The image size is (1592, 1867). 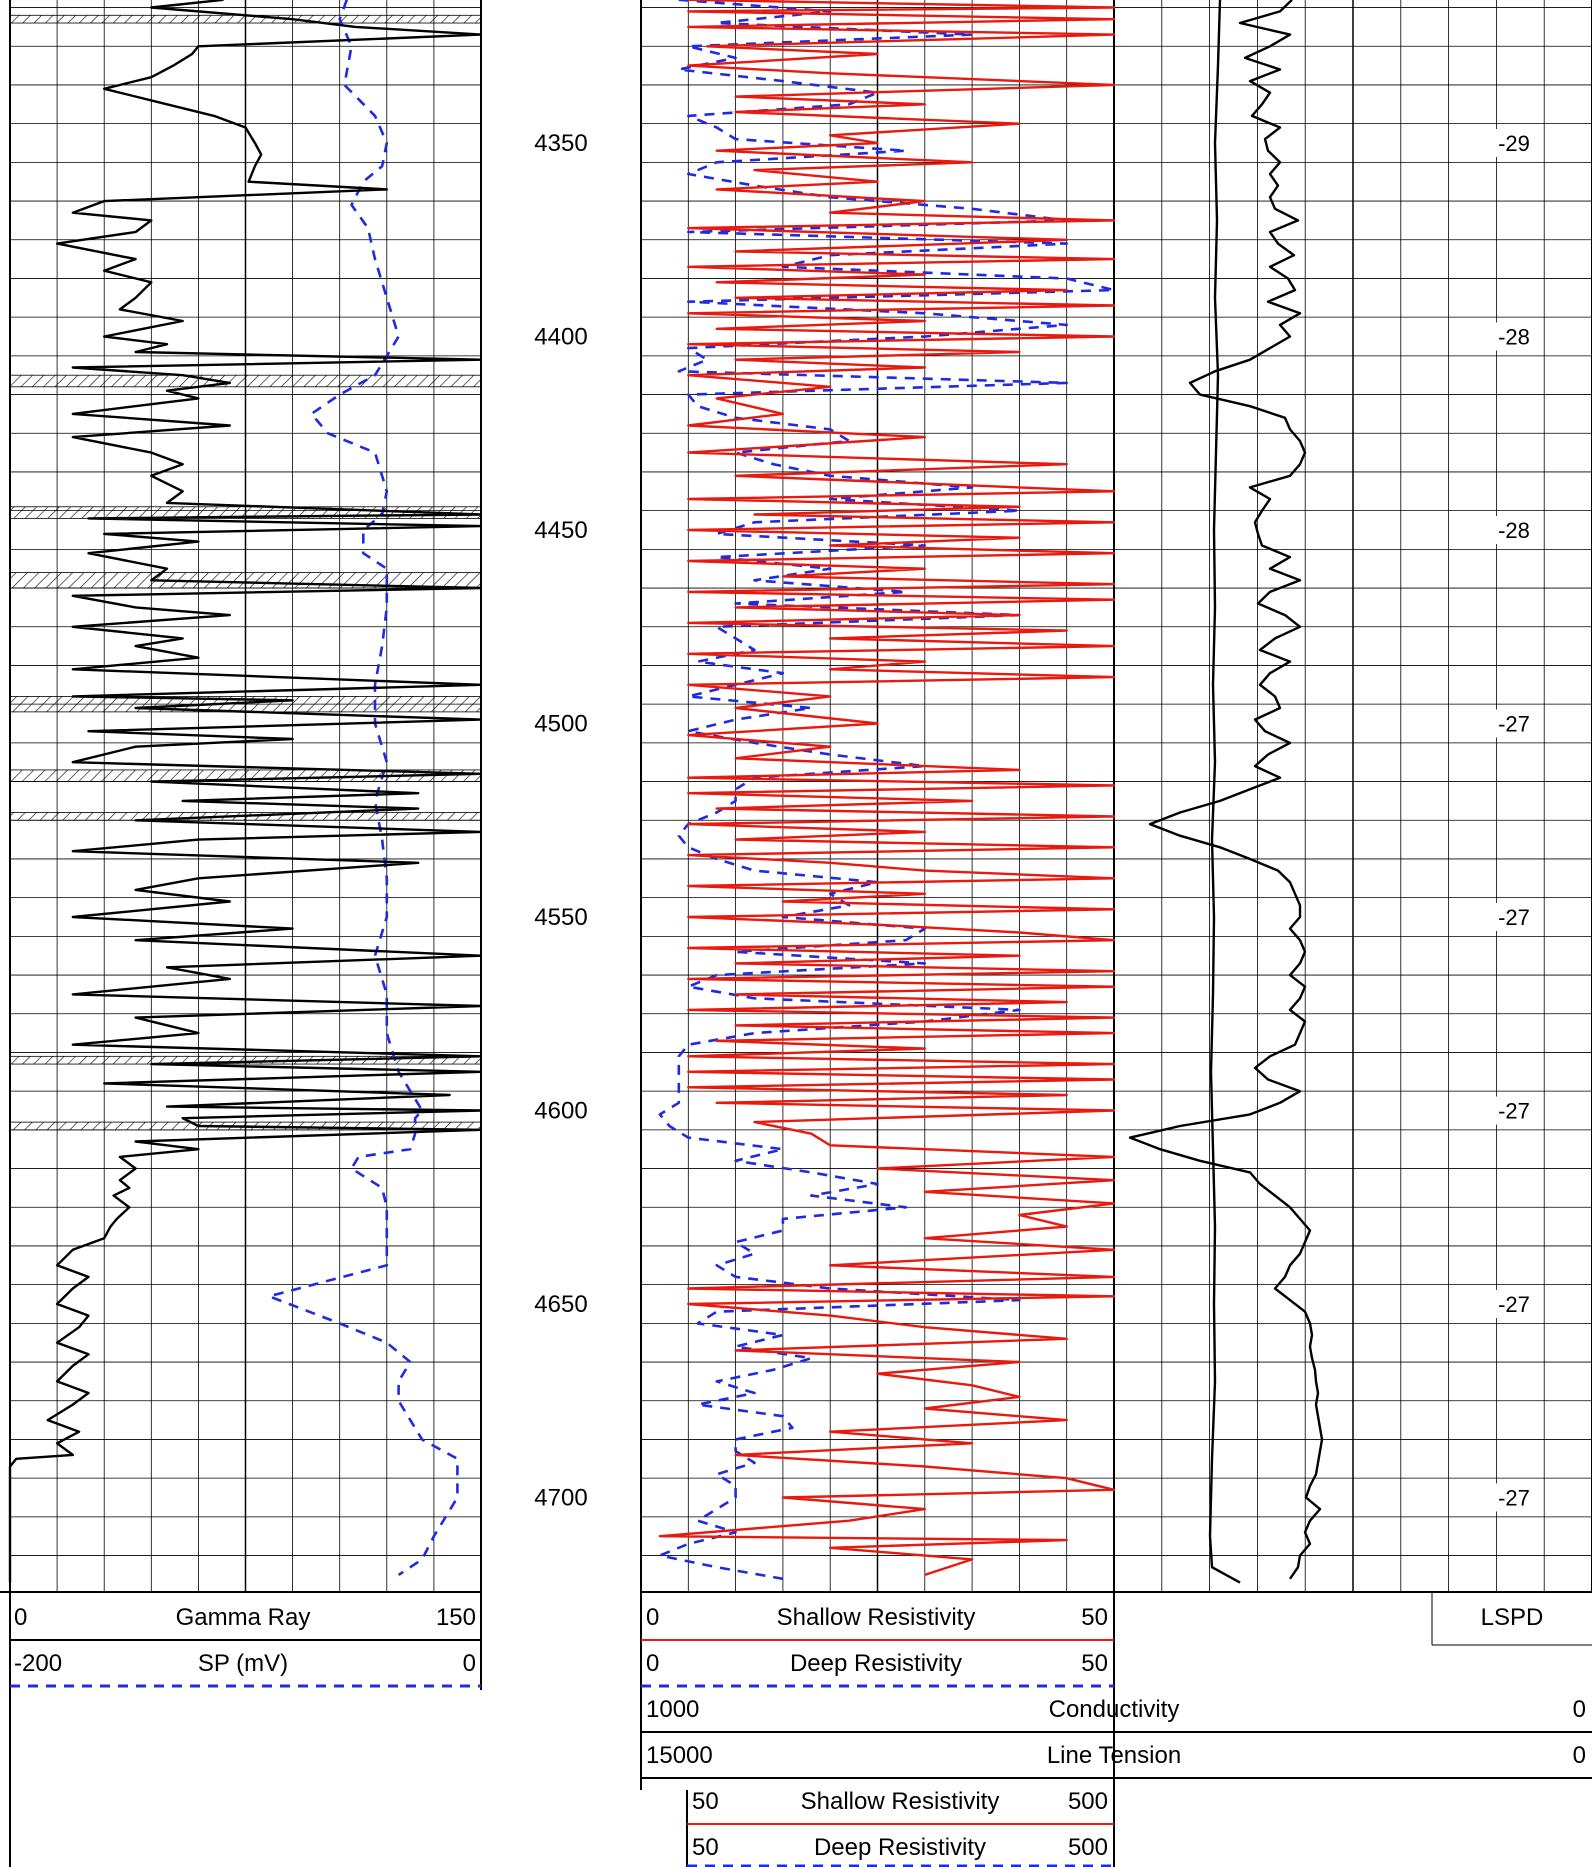 I want to click on gamma-ray-max: 150, so click(x=456, y=1617).